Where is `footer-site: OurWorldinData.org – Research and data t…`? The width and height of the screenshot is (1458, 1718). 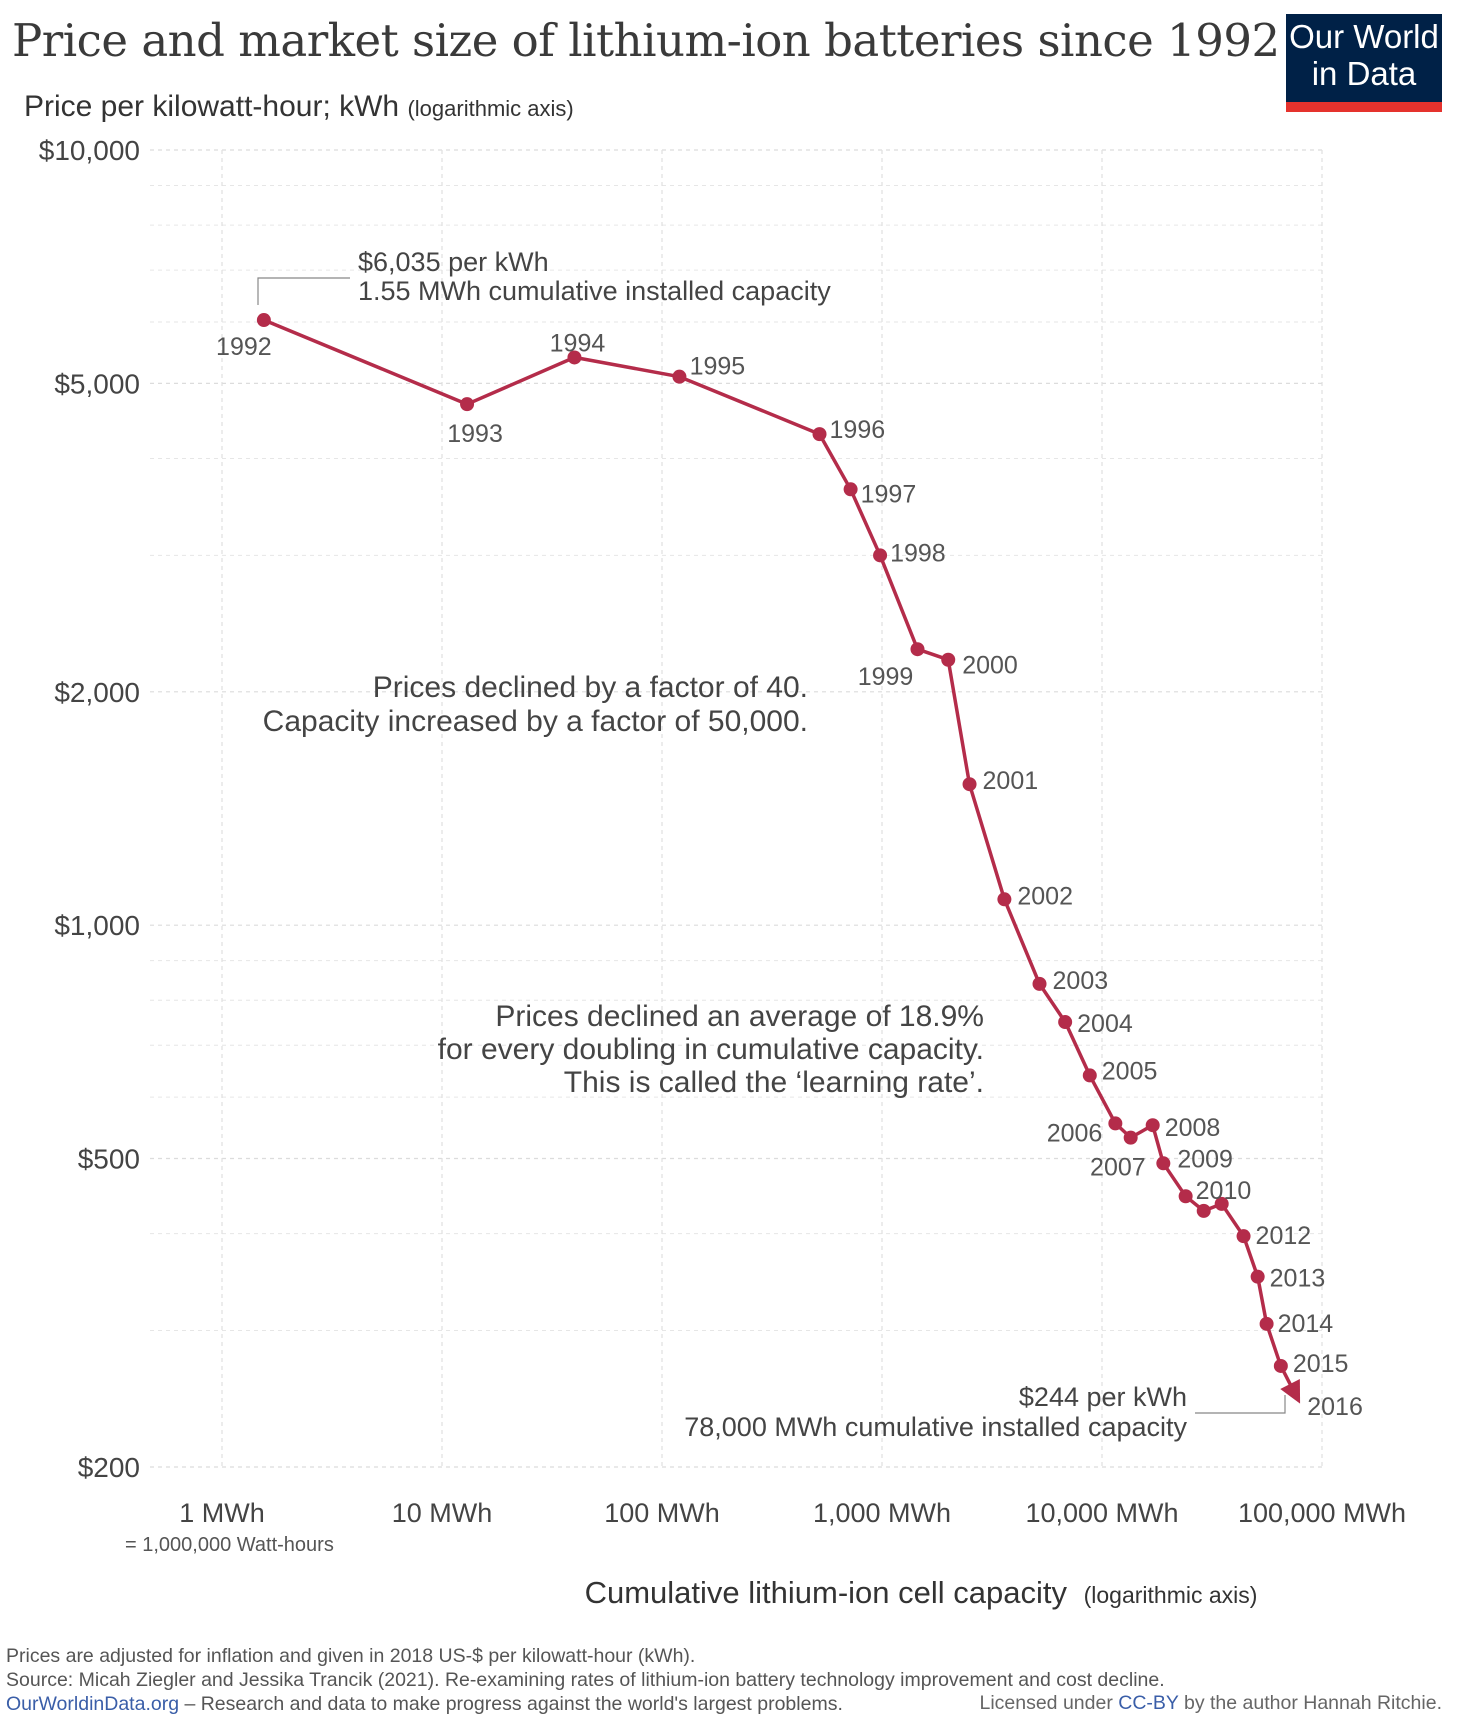 footer-site: OurWorldinData.org – Research and data t… is located at coordinates (424, 1704).